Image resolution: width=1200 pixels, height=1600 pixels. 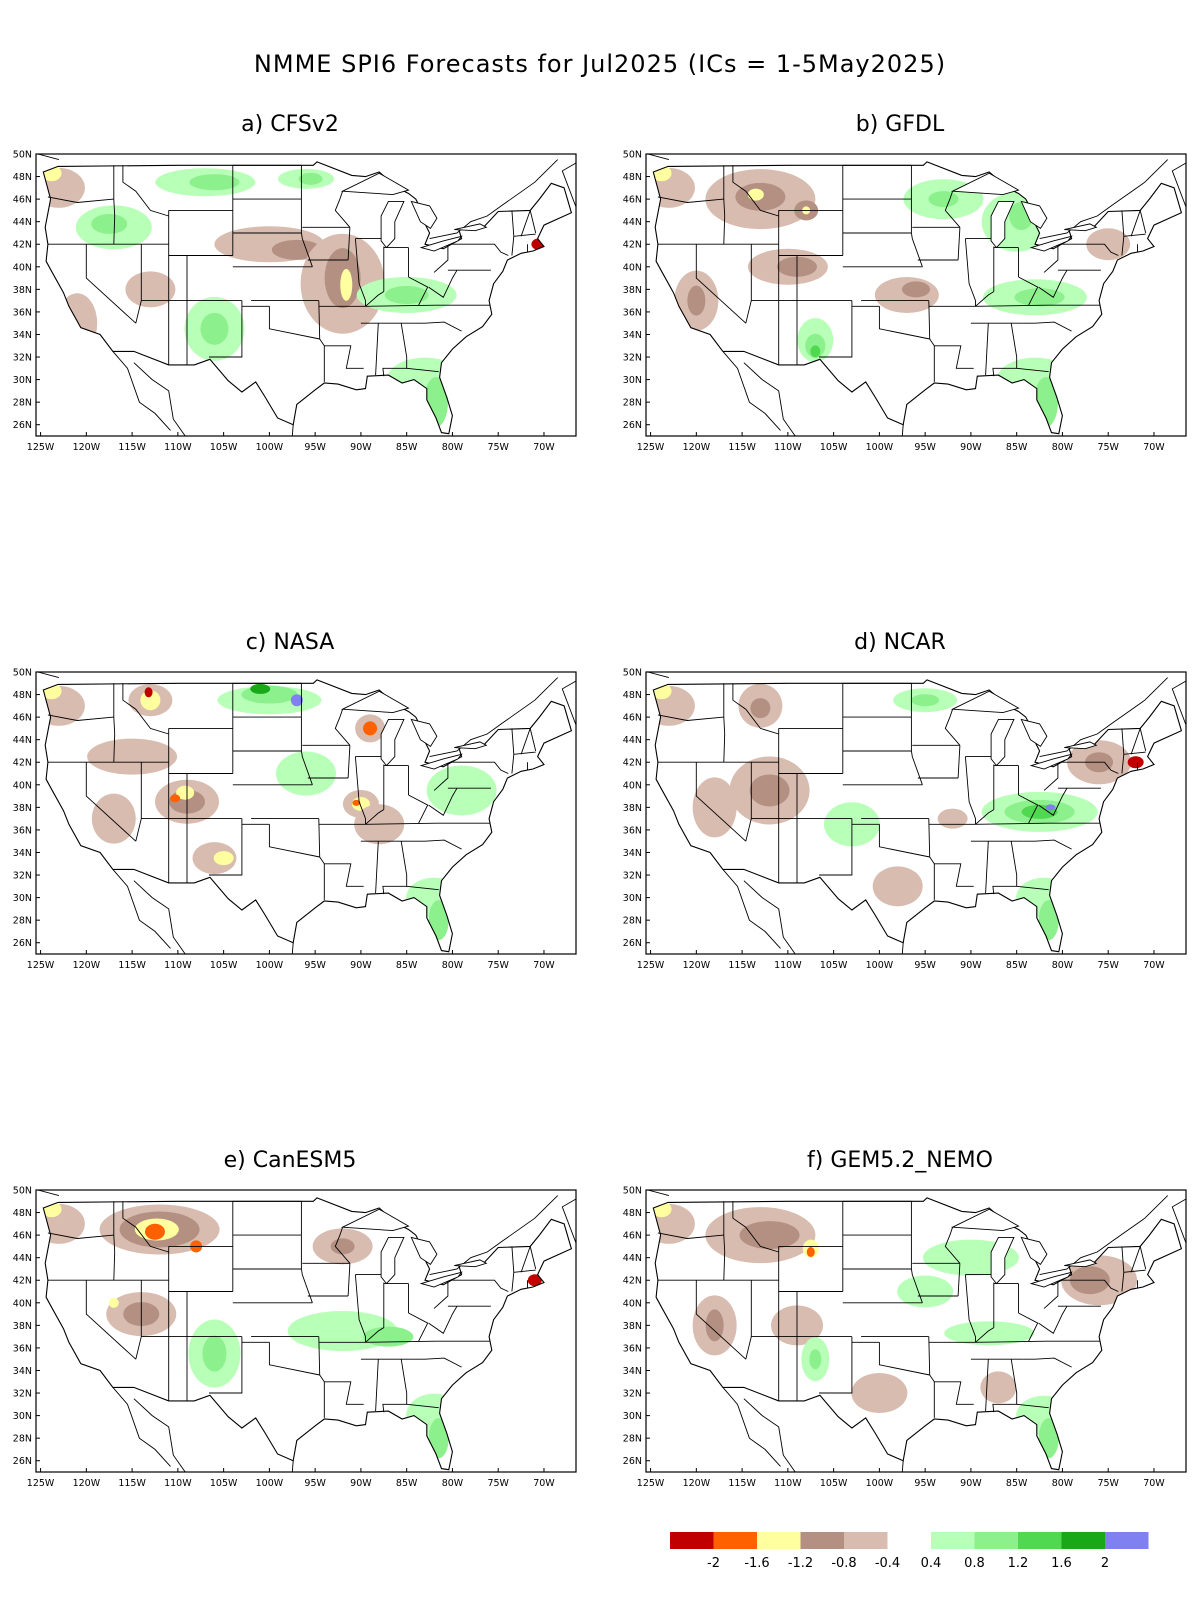 What do you see at coordinates (632, 312) in the screenshot?
I see `lat-tick-label: 36N` at bounding box center [632, 312].